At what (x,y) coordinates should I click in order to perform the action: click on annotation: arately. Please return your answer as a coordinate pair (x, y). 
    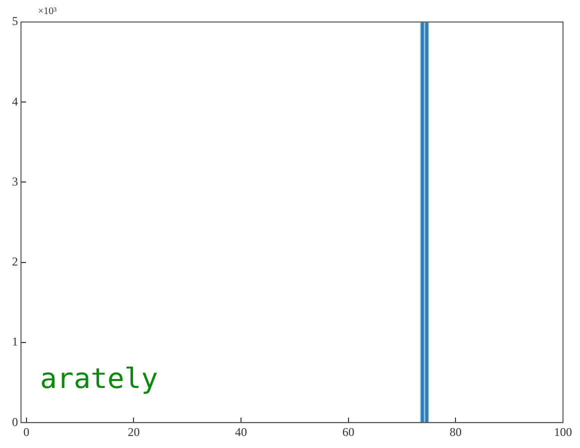
    Looking at the image, I should click on (99, 378).